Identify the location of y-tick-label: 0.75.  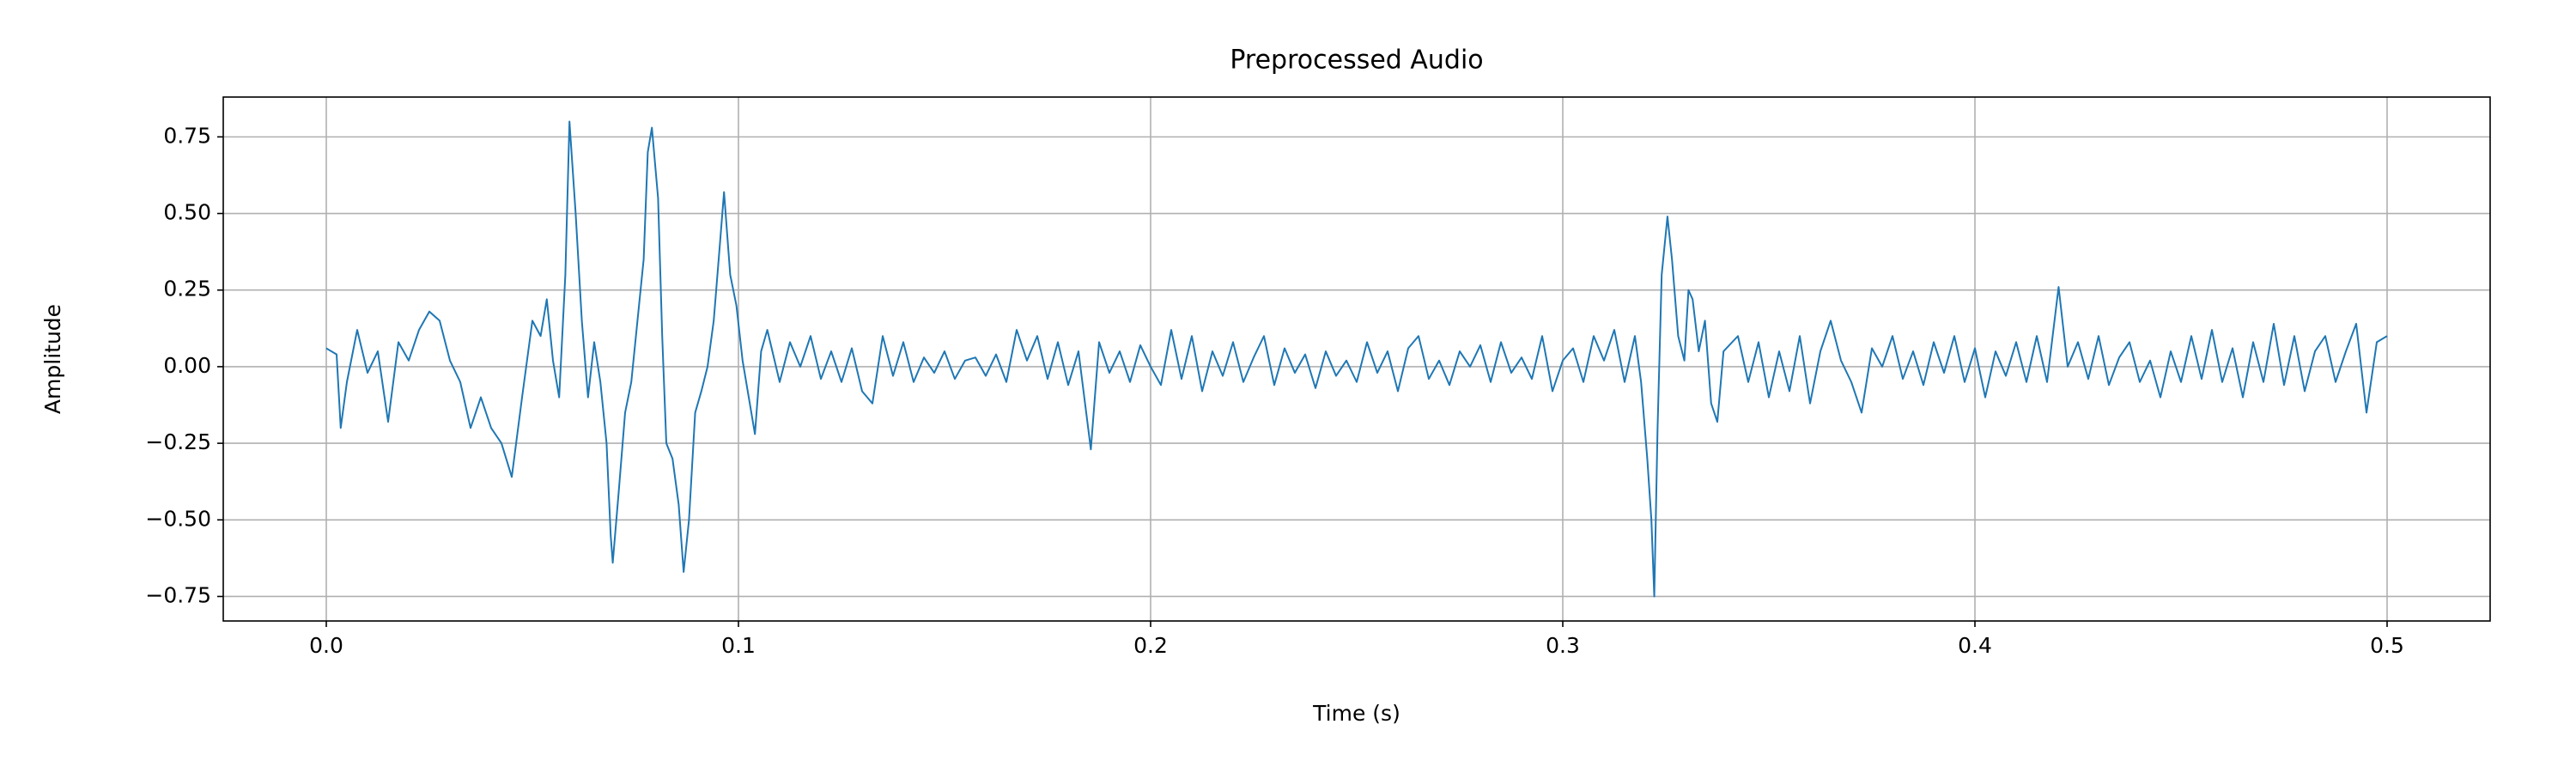
(187, 135).